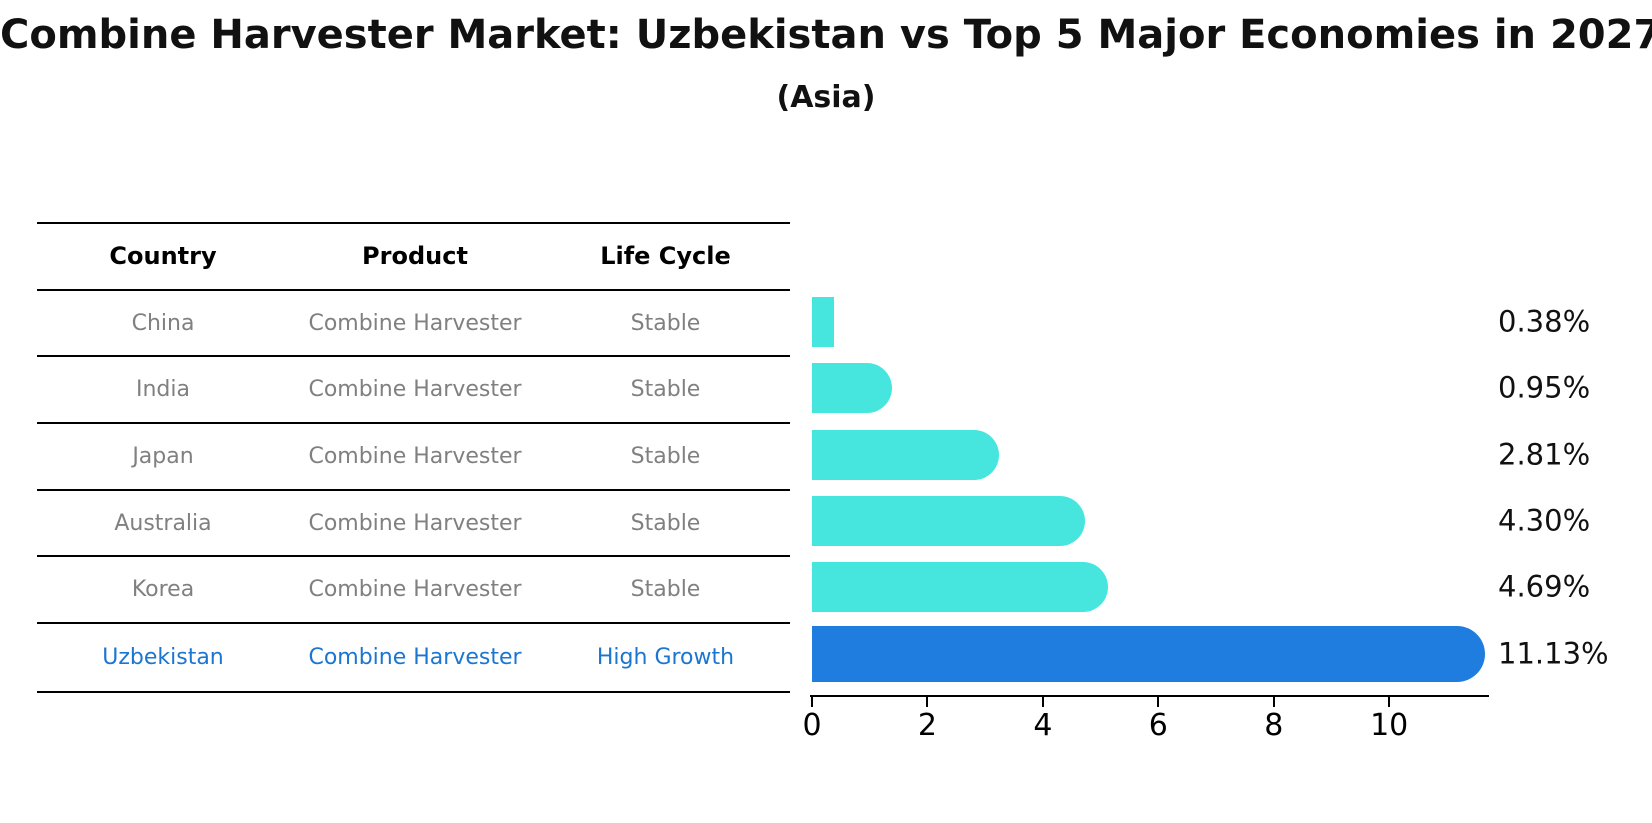 The width and height of the screenshot is (1652, 823). Describe the element at coordinates (1274, 725) in the screenshot. I see `x-axis-tick-label: 8` at that location.